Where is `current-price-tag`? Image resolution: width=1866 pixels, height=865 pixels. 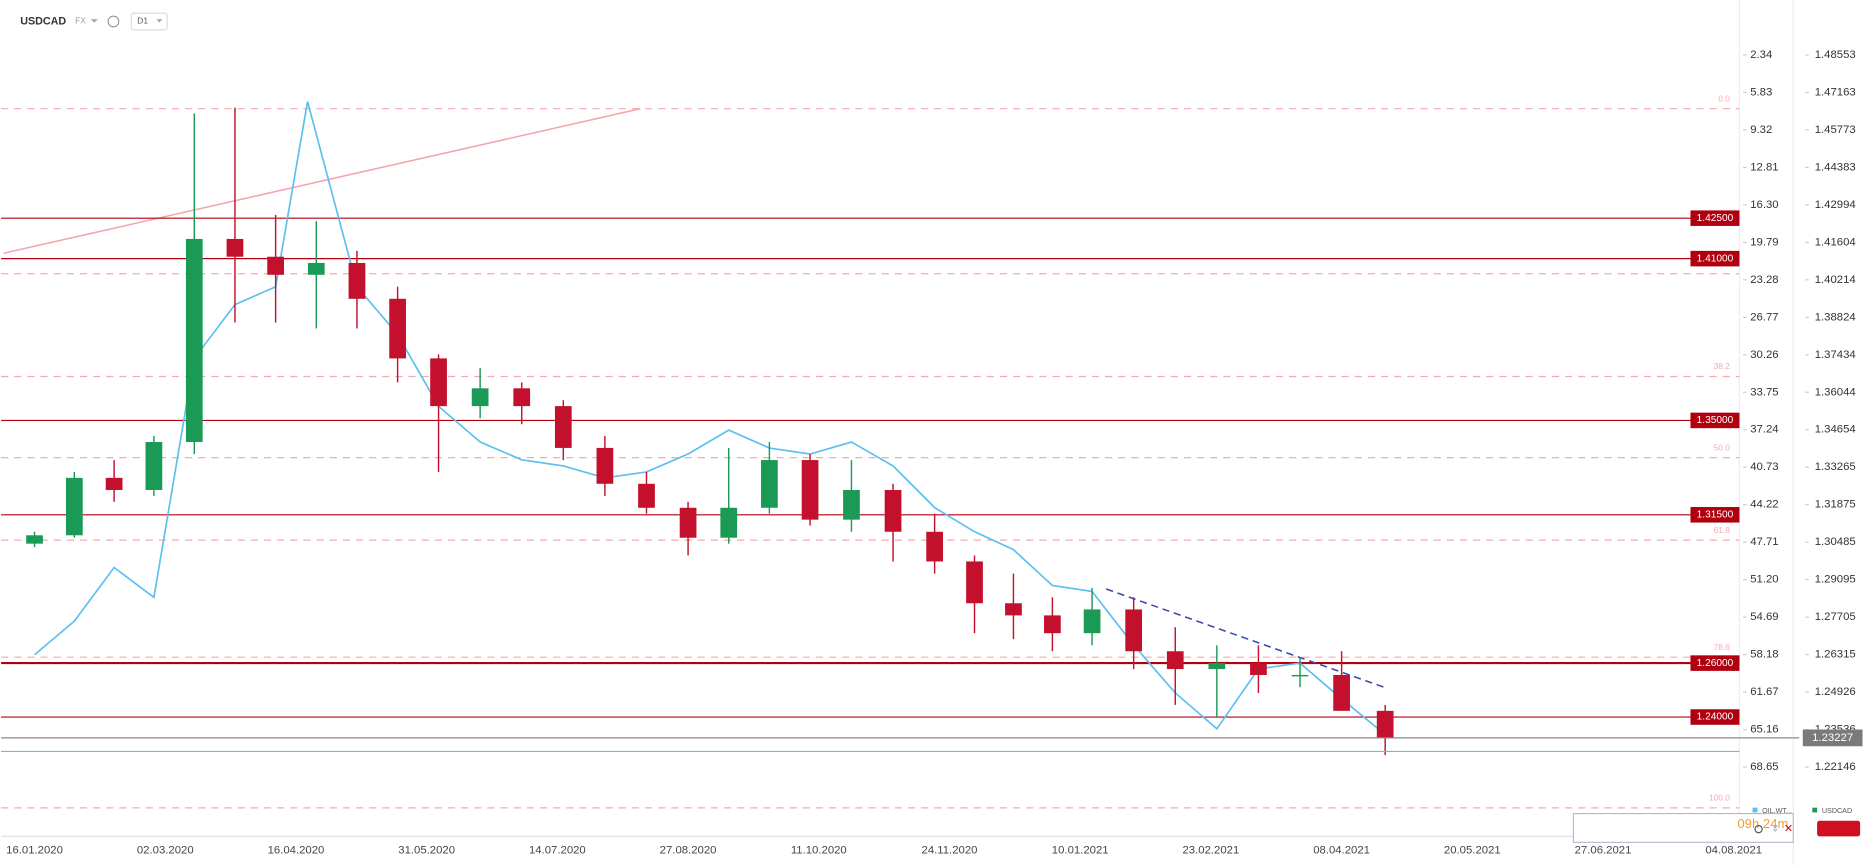
current-price-tag is located at coordinates (1832, 738).